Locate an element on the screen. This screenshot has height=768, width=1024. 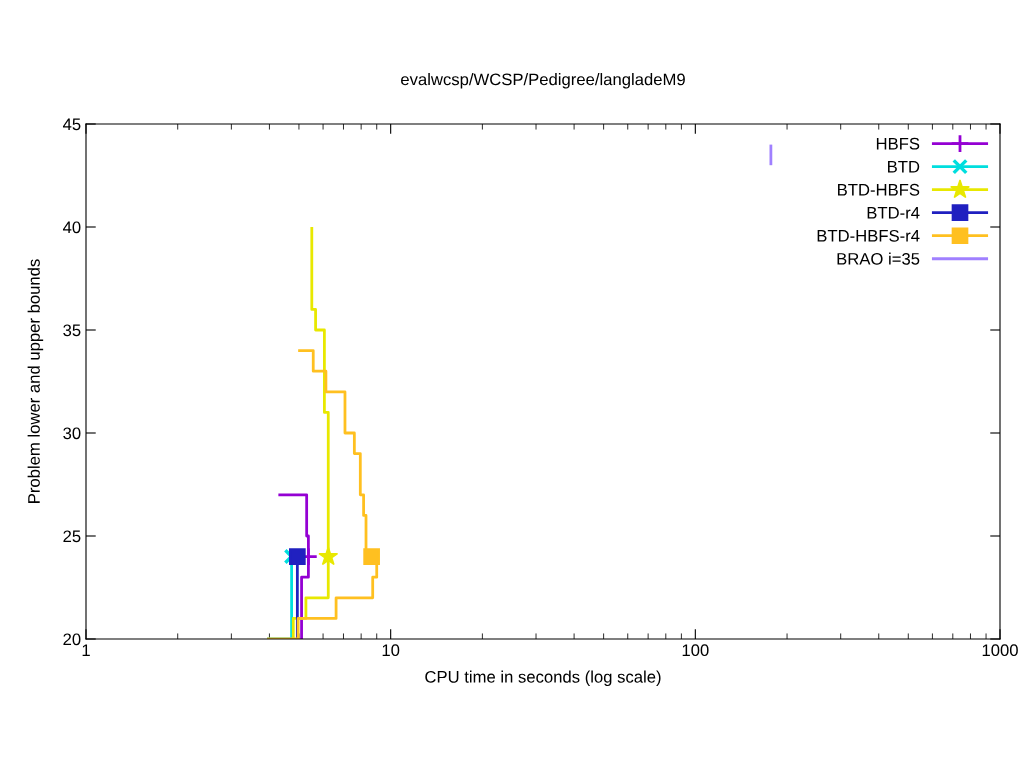
x-tick-label: 10 is located at coordinates (391, 650).